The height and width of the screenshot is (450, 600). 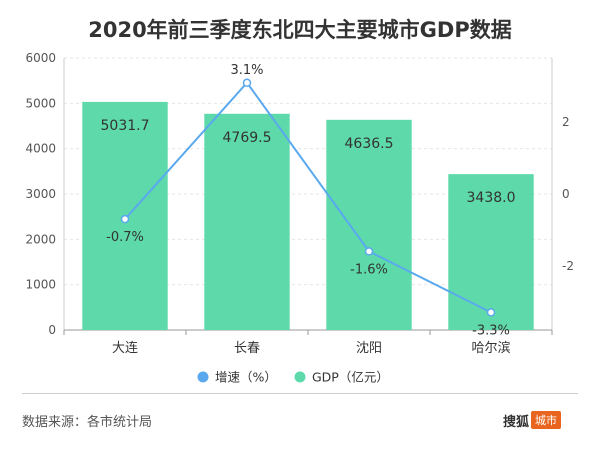 I want to click on source-note: 数据来源：各市统计局, so click(x=87, y=422).